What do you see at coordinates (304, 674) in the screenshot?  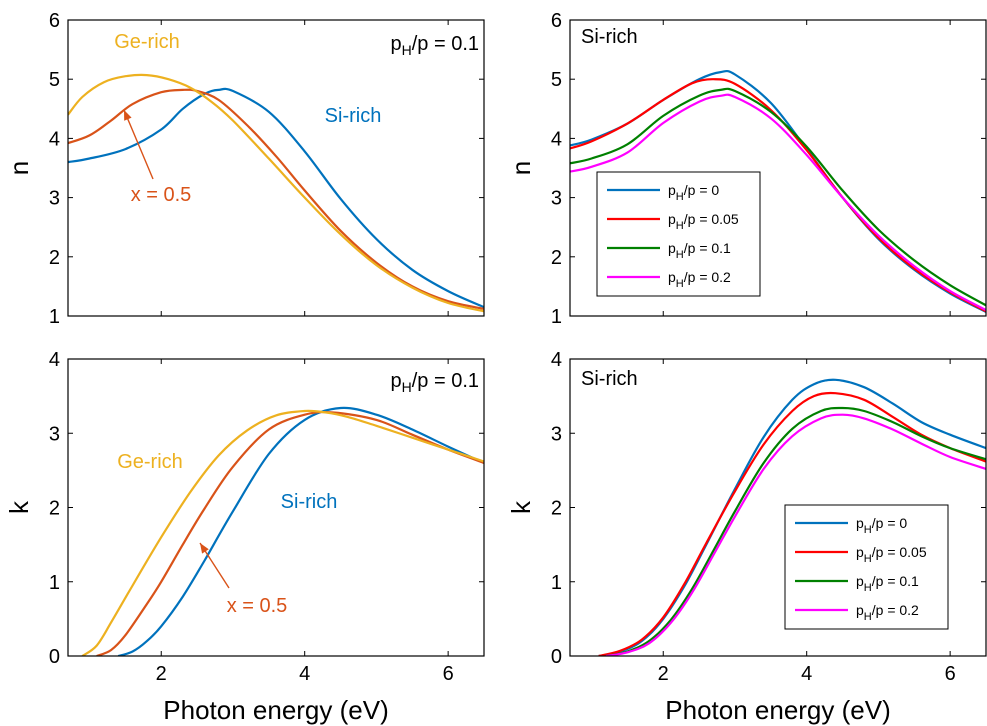 I see `x-tick-label: 4` at bounding box center [304, 674].